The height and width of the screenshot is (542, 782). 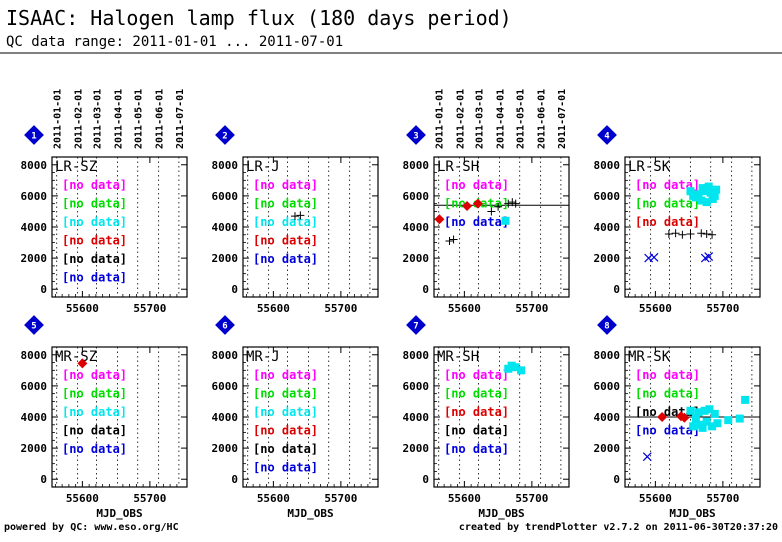 What do you see at coordinates (76, 357) in the screenshot?
I see `panel-title: MR-SZ` at bounding box center [76, 357].